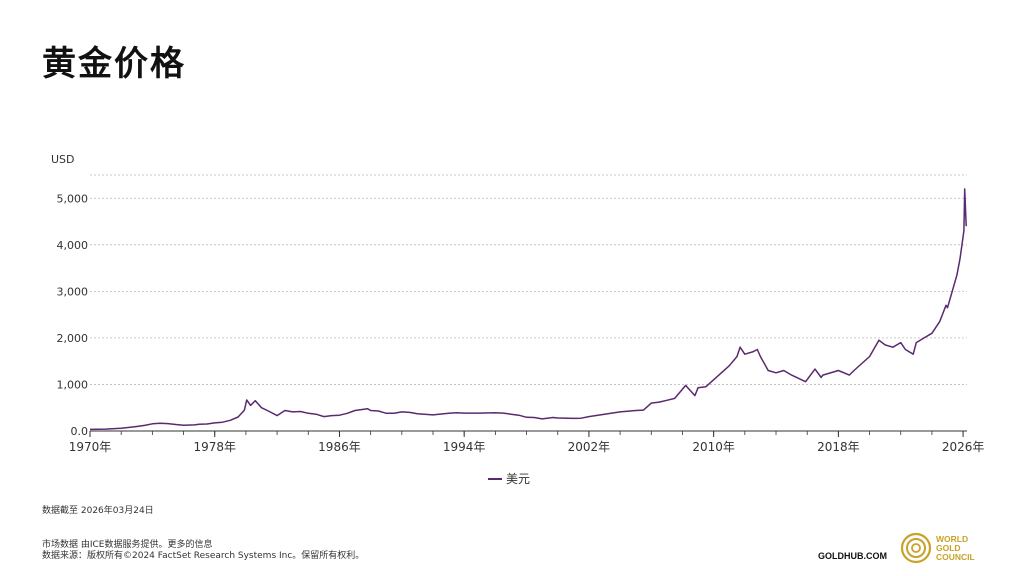 The height and width of the screenshot is (576, 1024). Describe the element at coordinates (73, 291) in the screenshot. I see `y-tick-label: 3,000` at that location.